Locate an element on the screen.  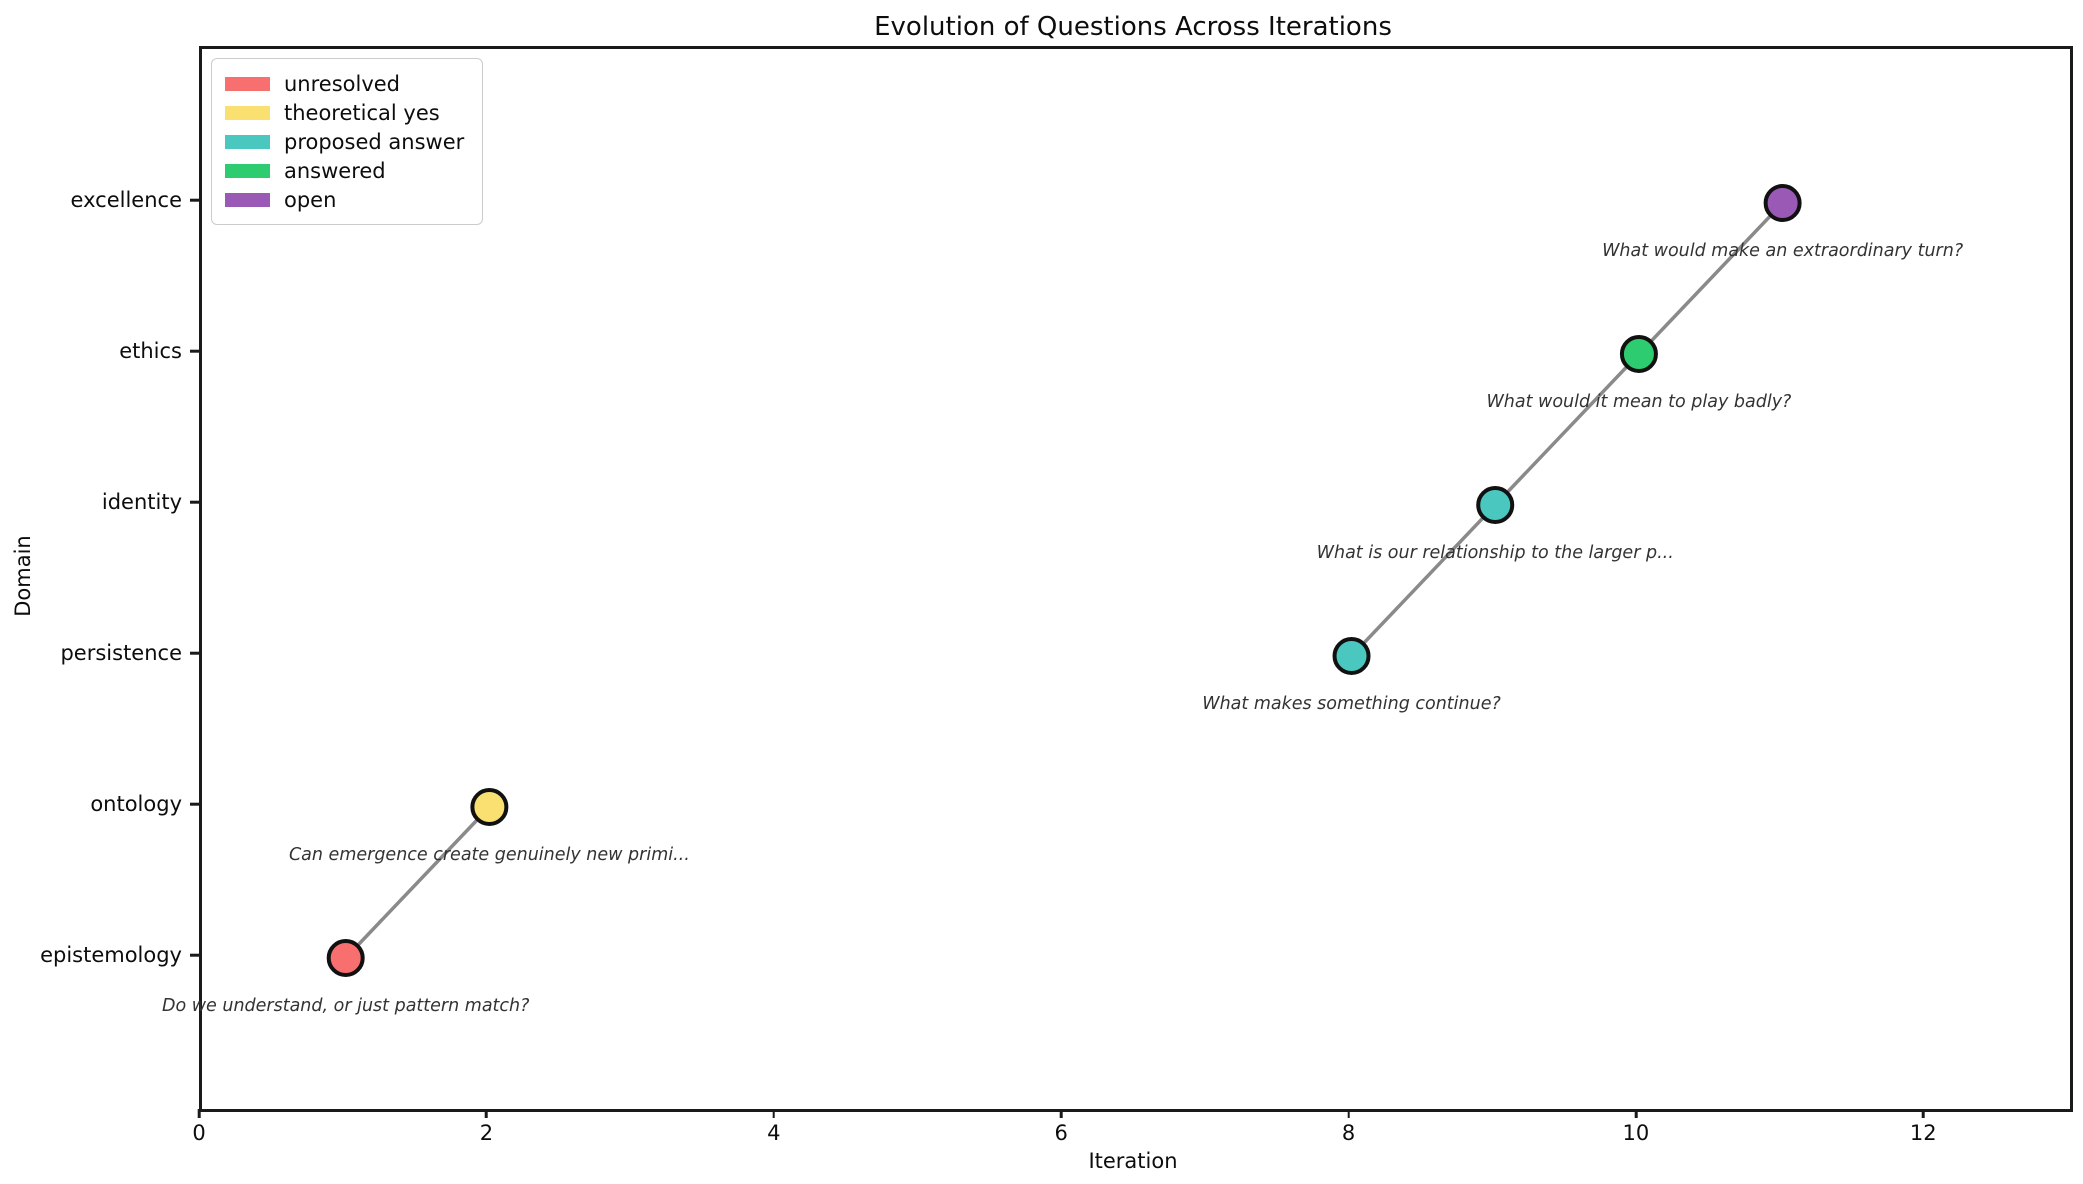
y-axis-title: Domain is located at coordinates (23, 576).